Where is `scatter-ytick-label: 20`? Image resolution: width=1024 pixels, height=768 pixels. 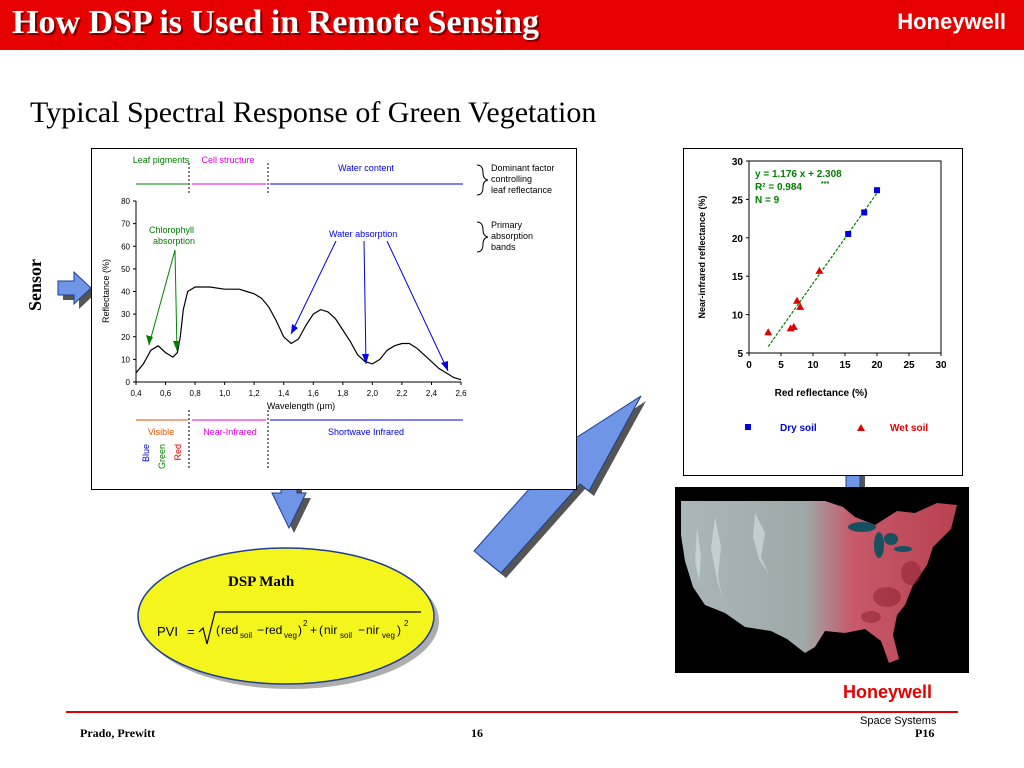
scatter-ytick-label: 20 is located at coordinates (738, 239).